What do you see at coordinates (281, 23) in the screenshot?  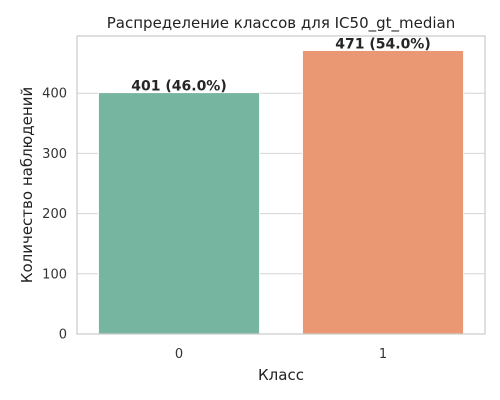 I see `chart-title: Распределение классов для IC50_gt_median` at bounding box center [281, 23].